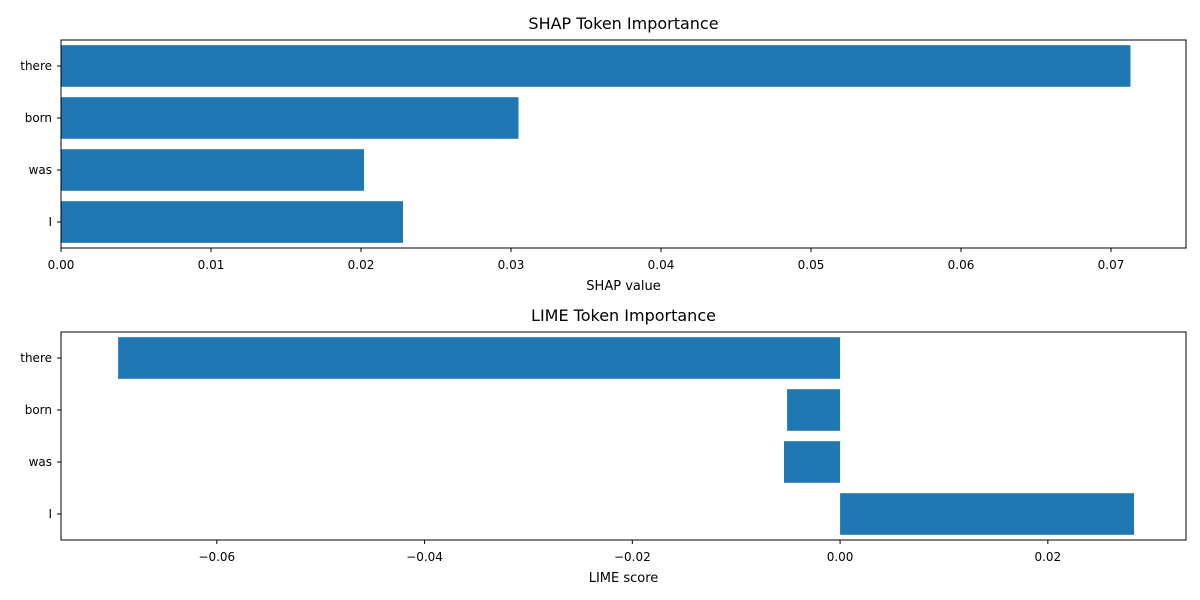 The width and height of the screenshot is (1200, 600). I want to click on x-tick-label: 0.03, so click(511, 265).